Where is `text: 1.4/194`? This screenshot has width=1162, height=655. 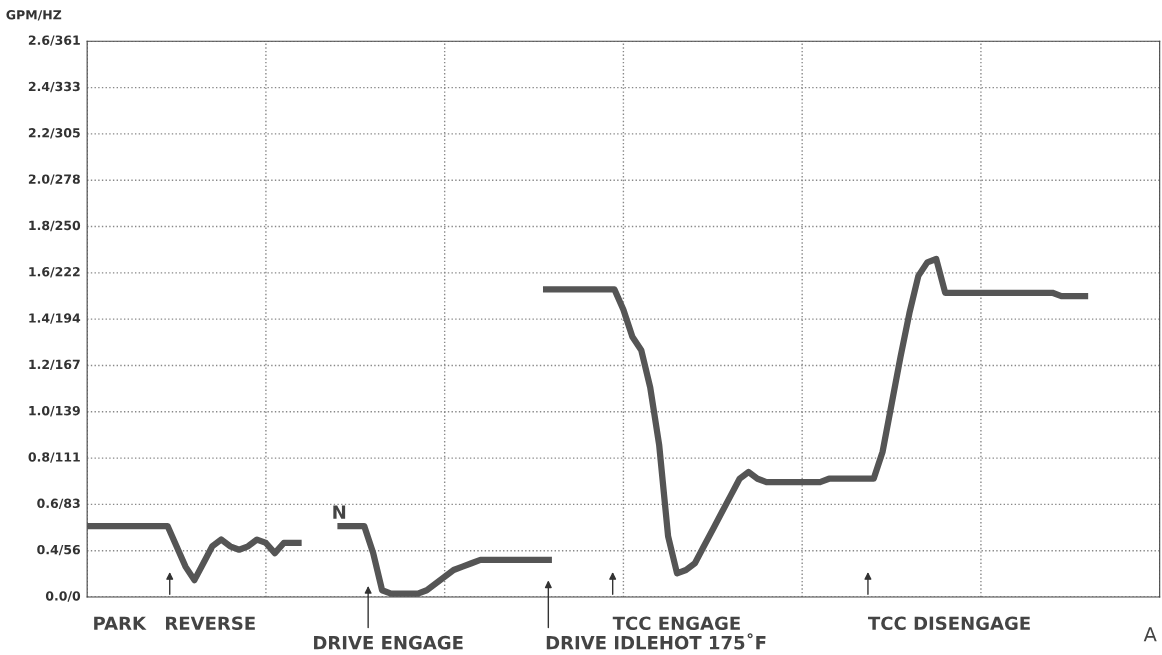 text: 1.4/194 is located at coordinates (55, 318).